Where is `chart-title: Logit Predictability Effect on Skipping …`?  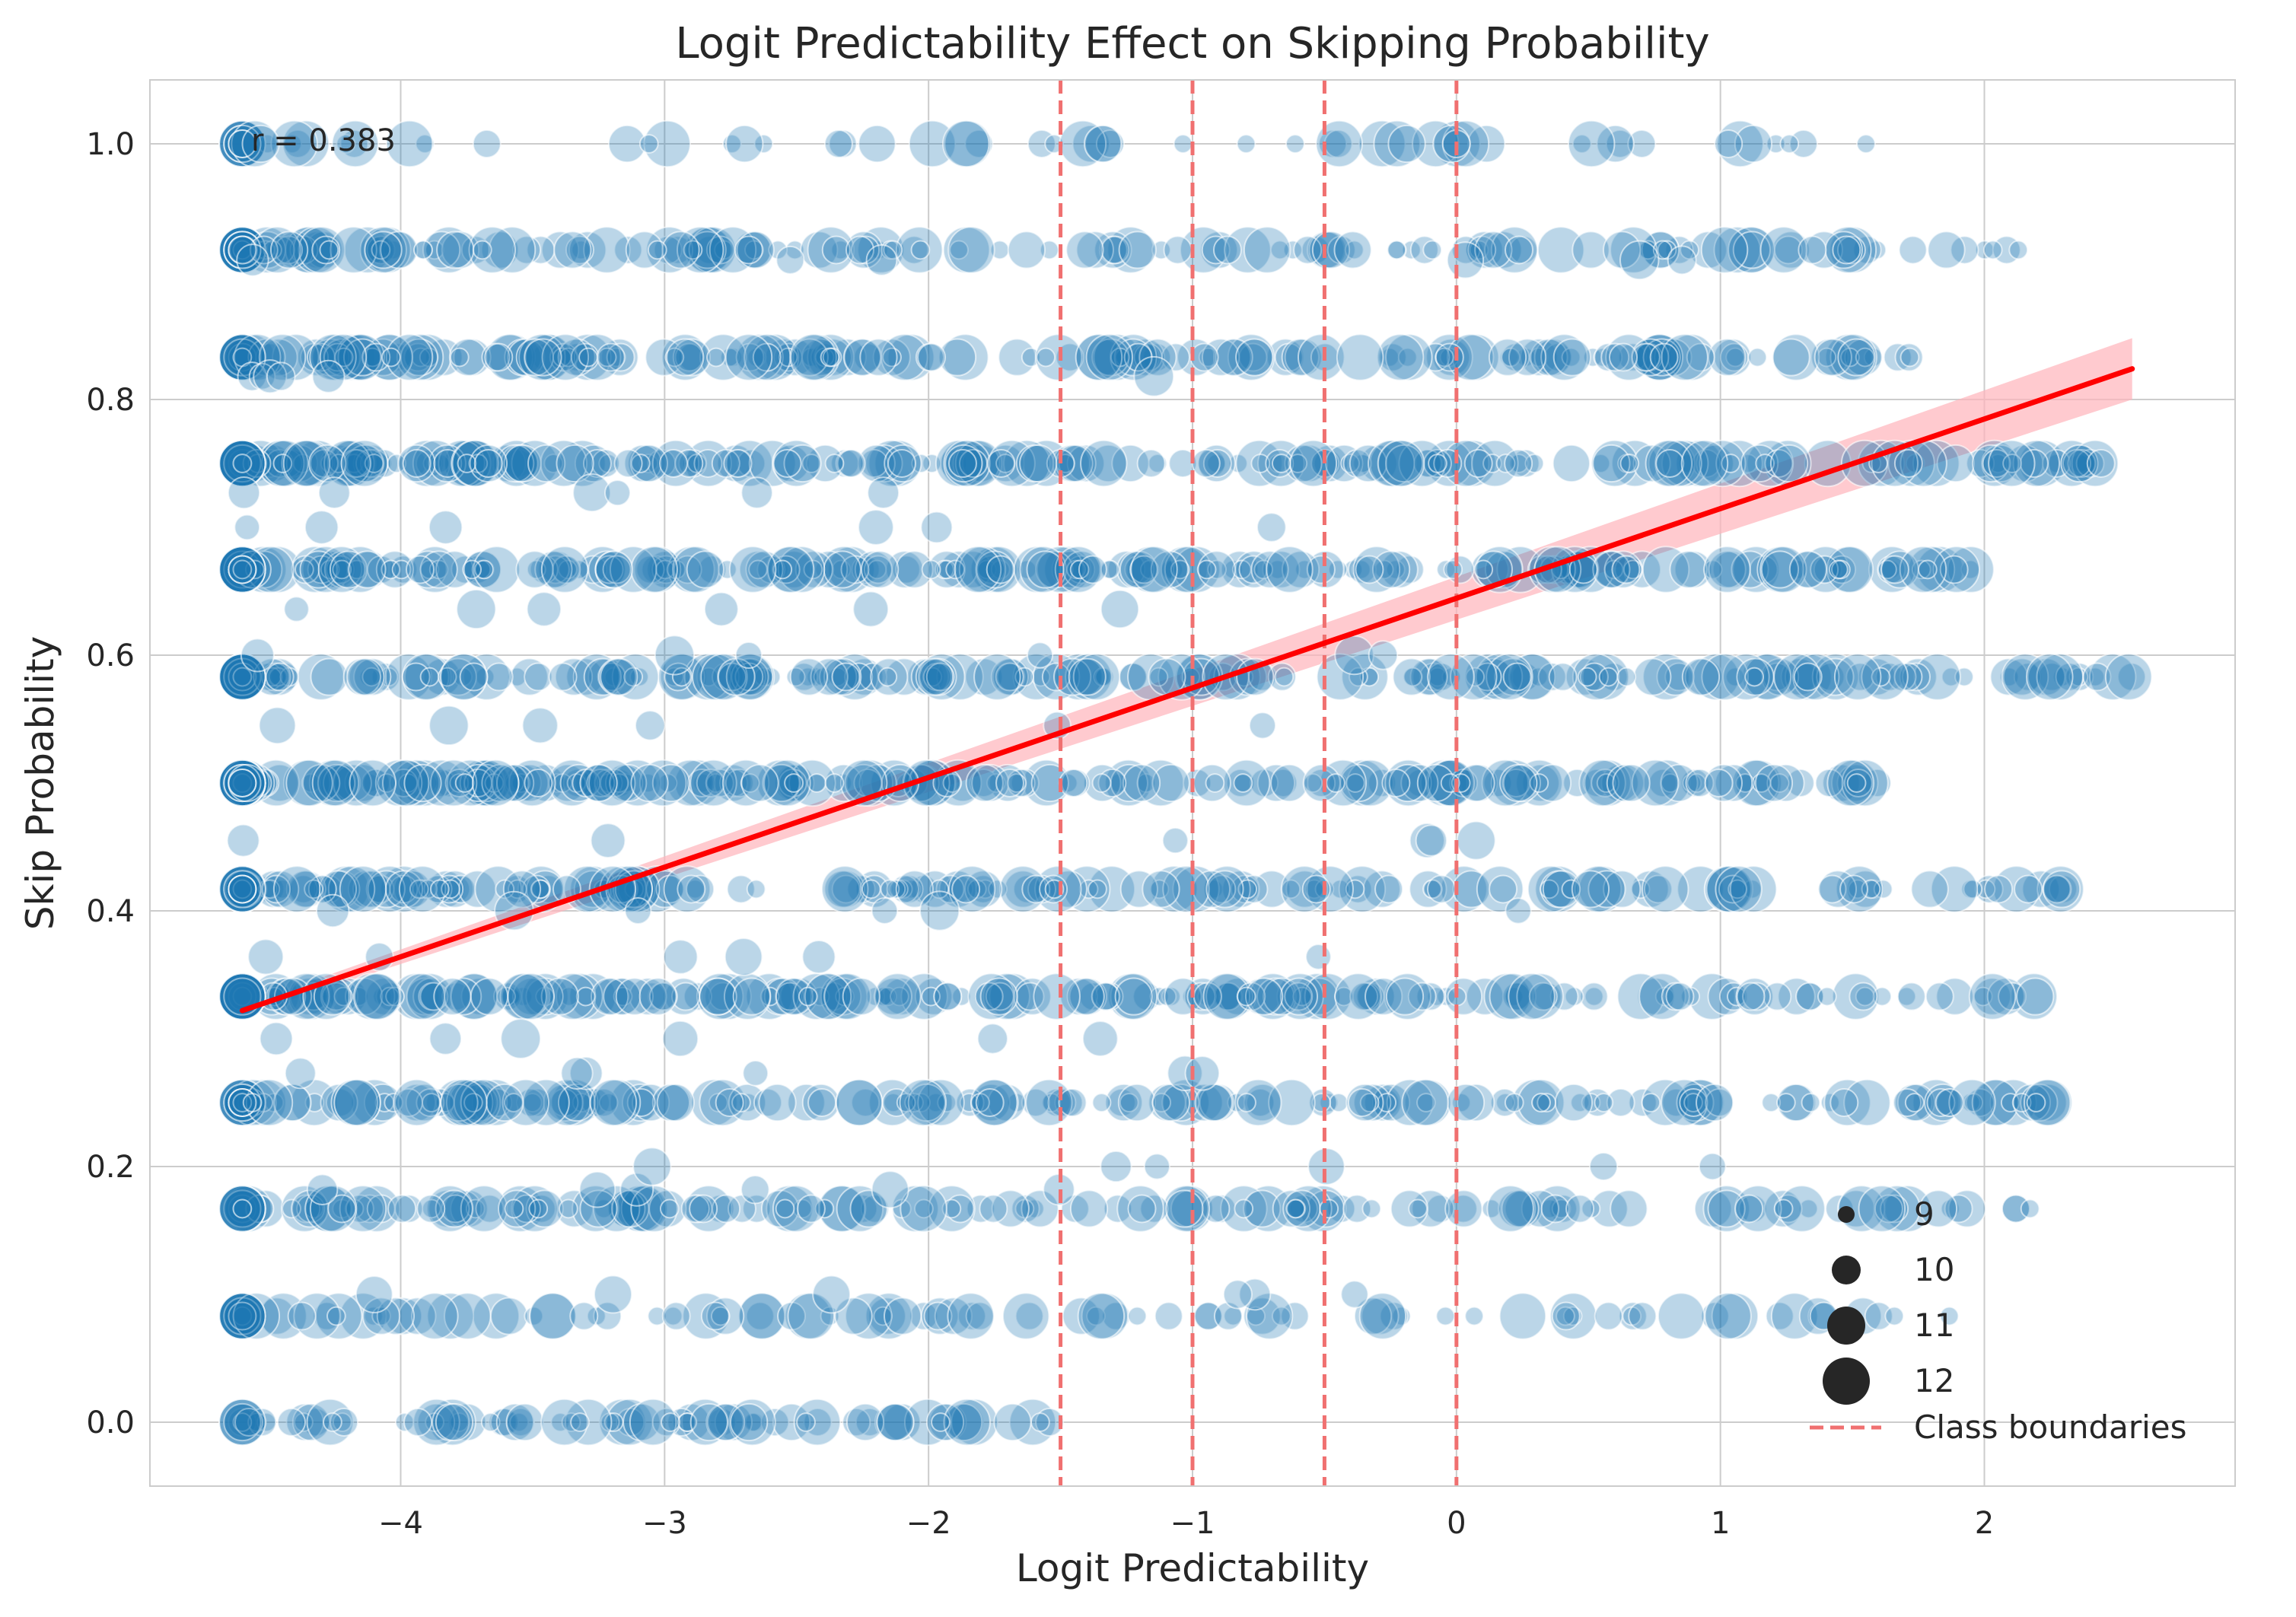
chart-title: Logit Predictability Effect on Skipping … is located at coordinates (1192, 43).